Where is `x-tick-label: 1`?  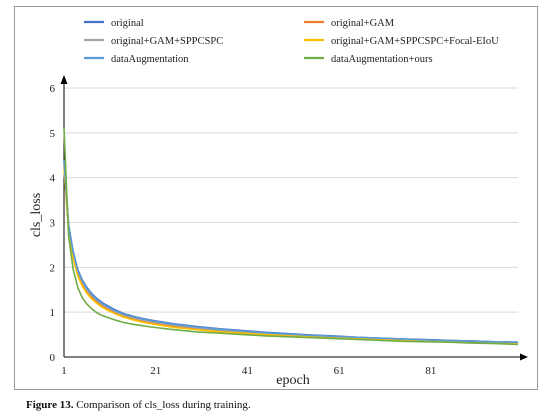
x-tick-label: 1 is located at coordinates (64, 371).